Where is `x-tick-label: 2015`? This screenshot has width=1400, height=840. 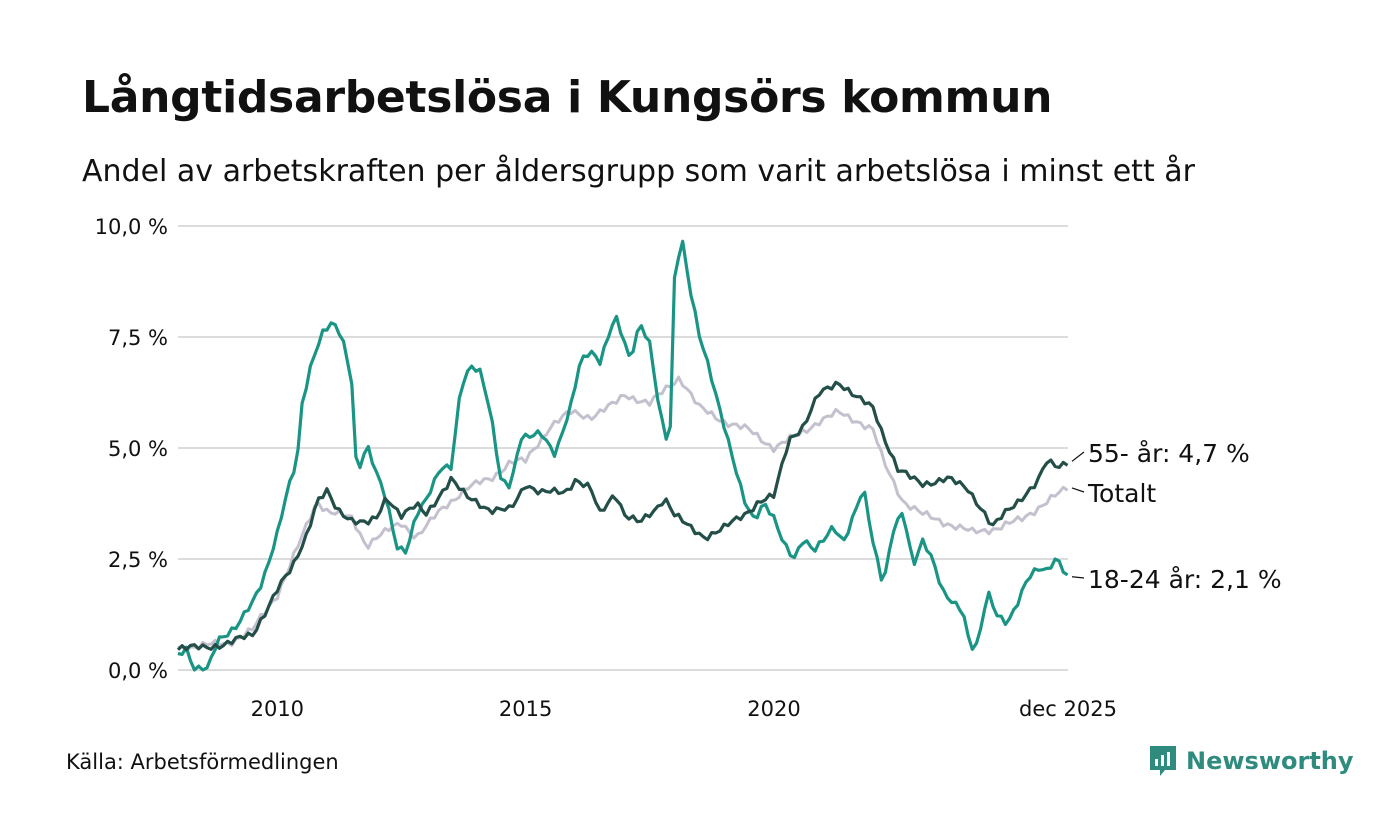
x-tick-label: 2015 is located at coordinates (525, 709).